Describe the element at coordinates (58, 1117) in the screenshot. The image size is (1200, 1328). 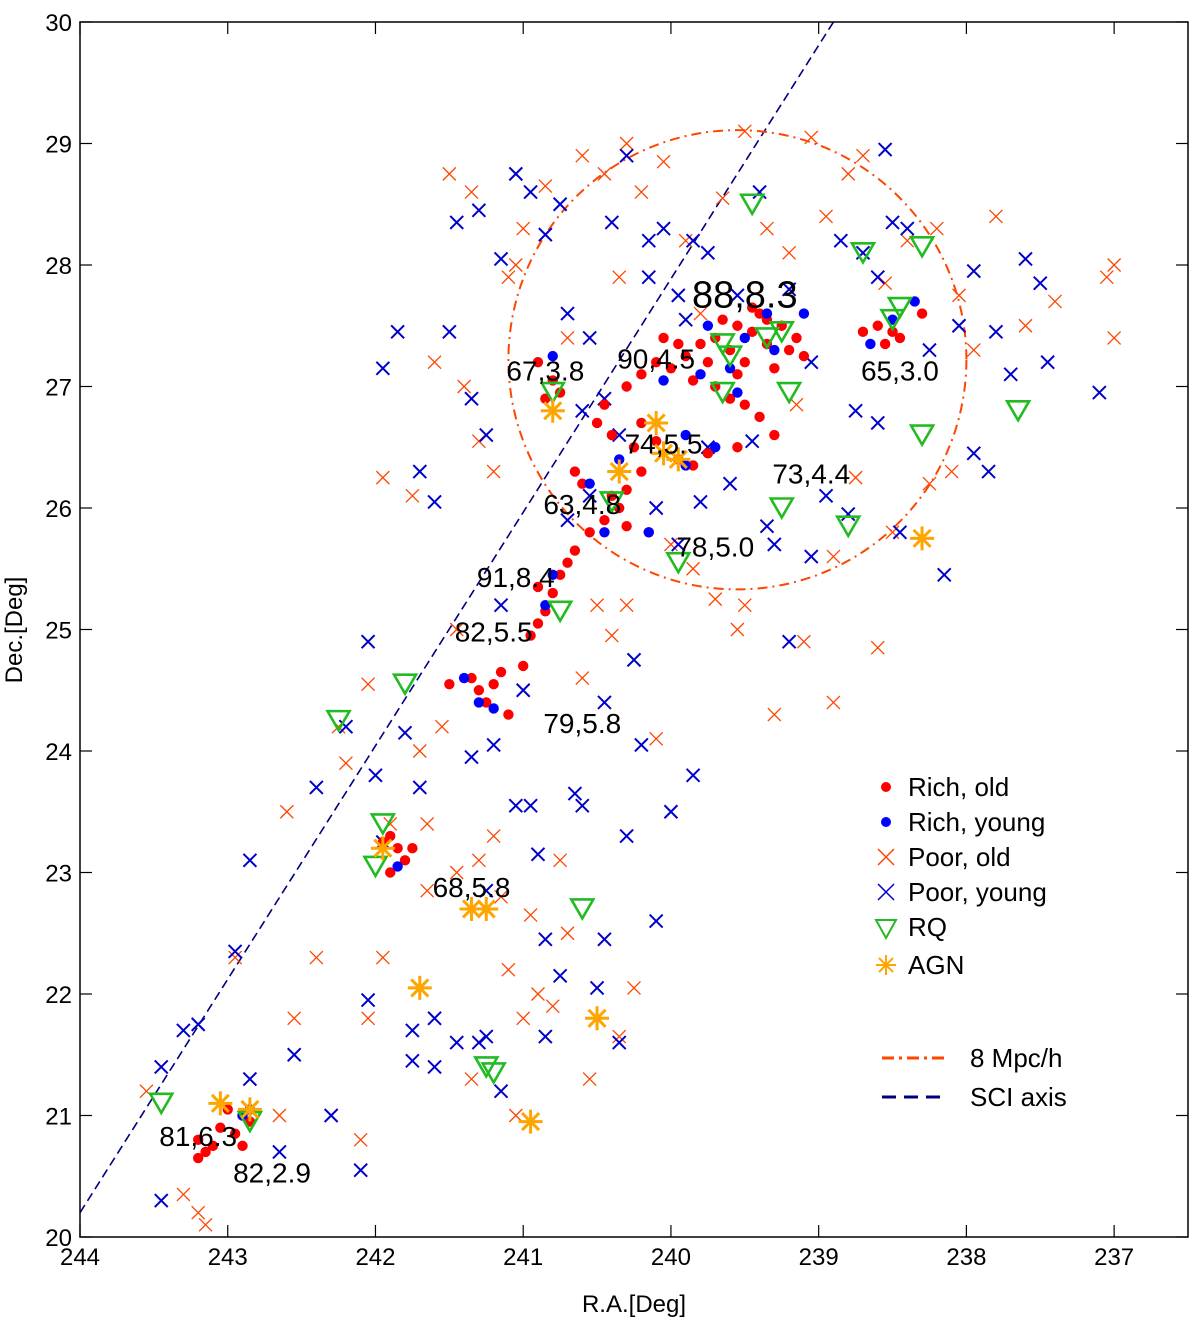
I see `y-tick-label: 21` at that location.